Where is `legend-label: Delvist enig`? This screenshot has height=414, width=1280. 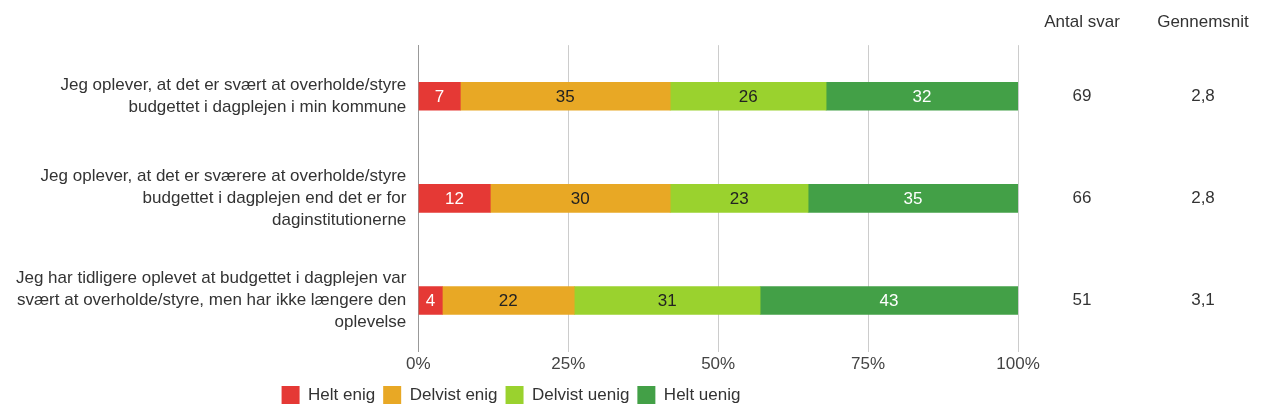 legend-label: Delvist enig is located at coordinates (453, 394).